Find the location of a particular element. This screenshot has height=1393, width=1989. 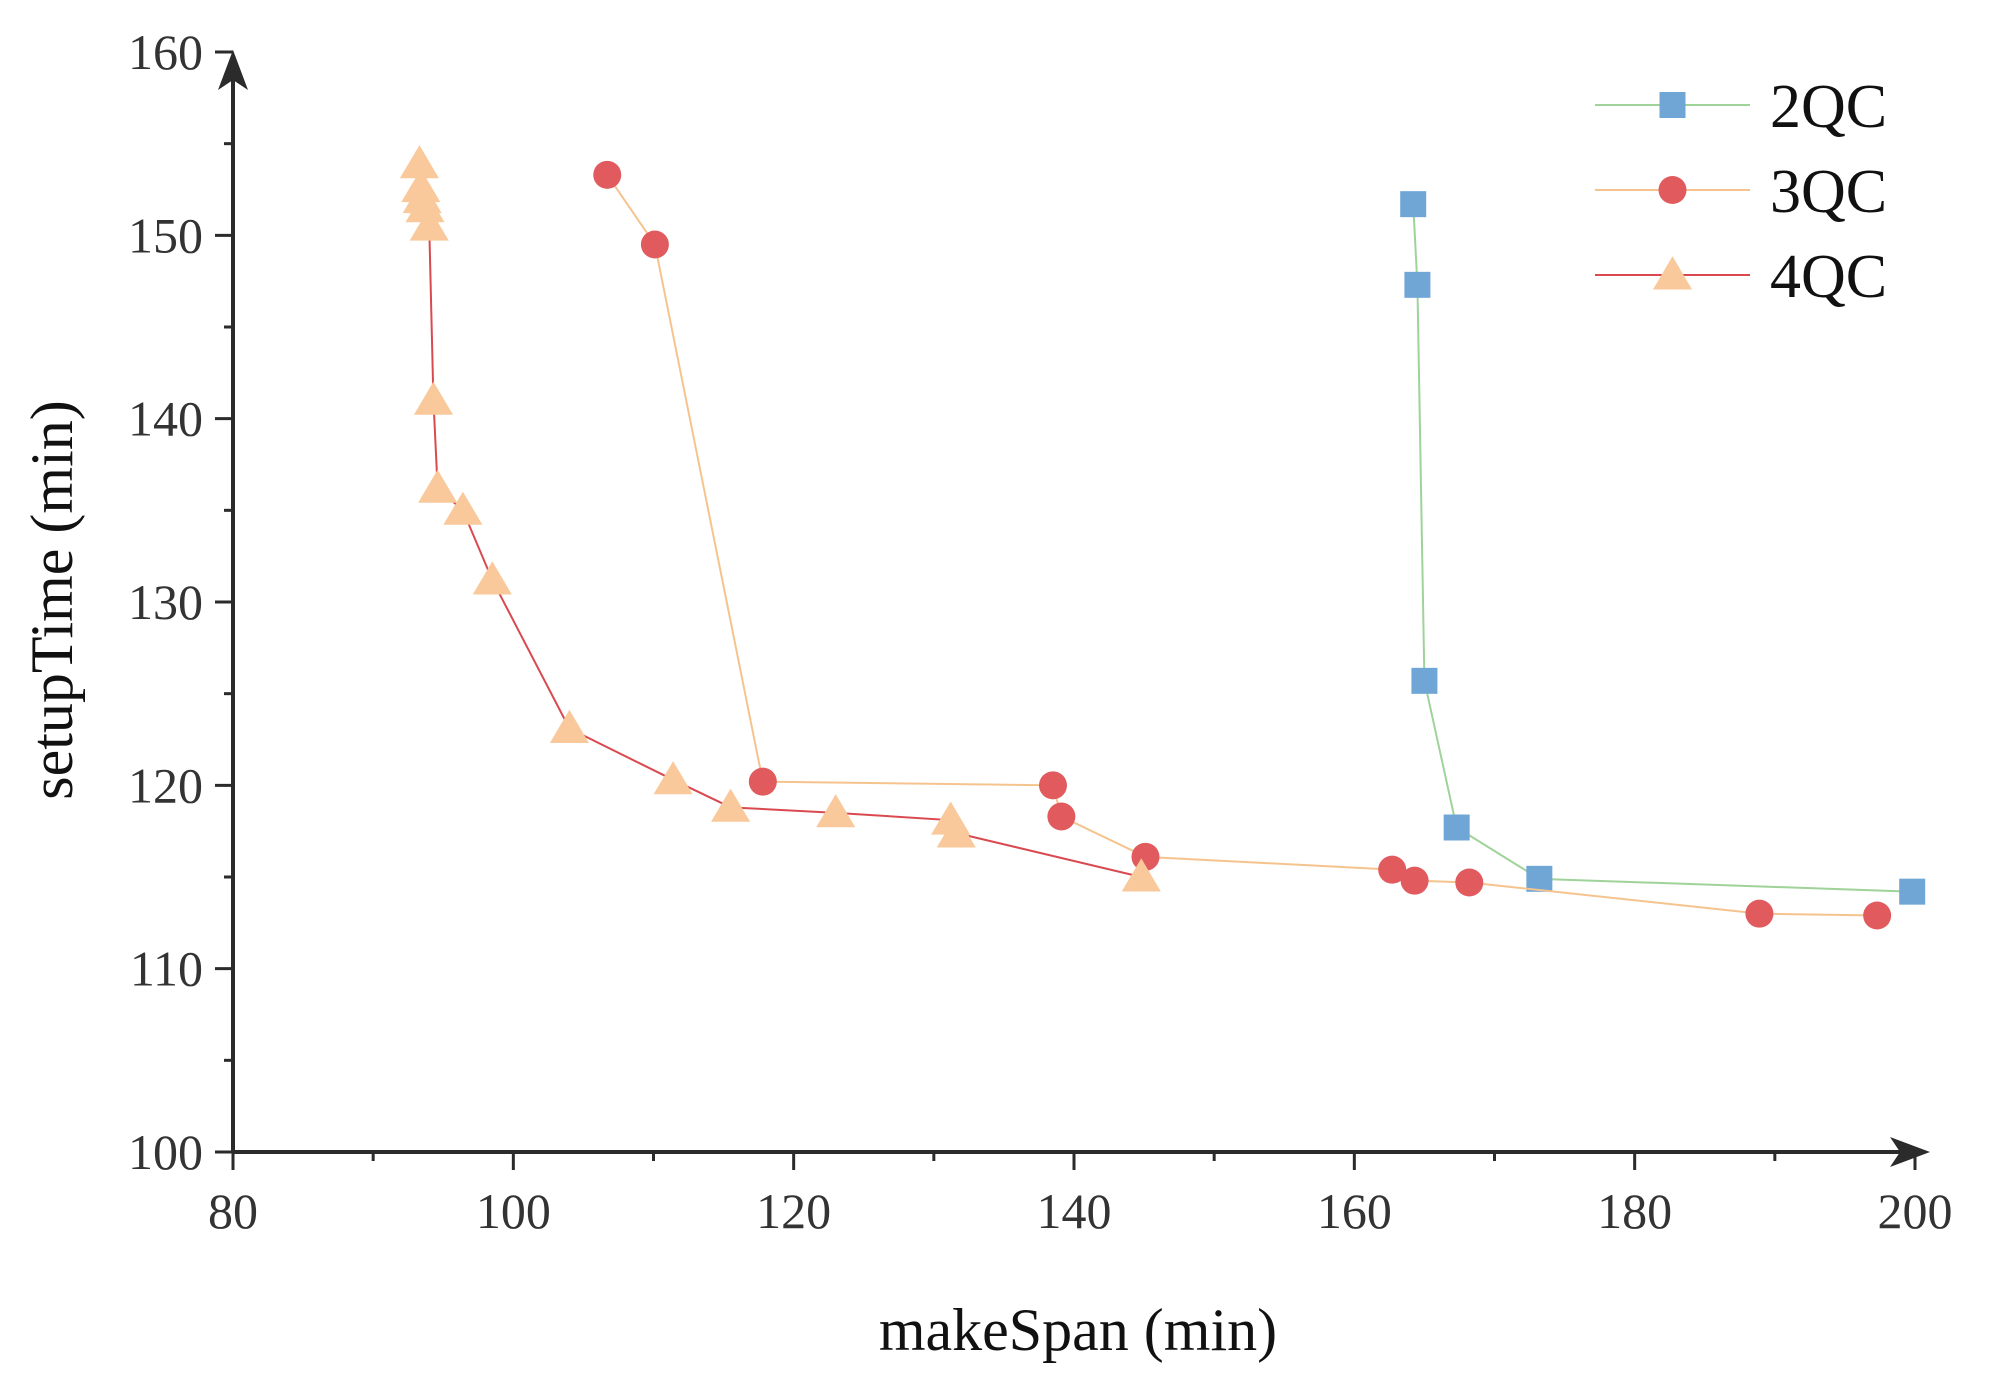

legend-item-2qc: 2QC is located at coordinates (1741, 107).